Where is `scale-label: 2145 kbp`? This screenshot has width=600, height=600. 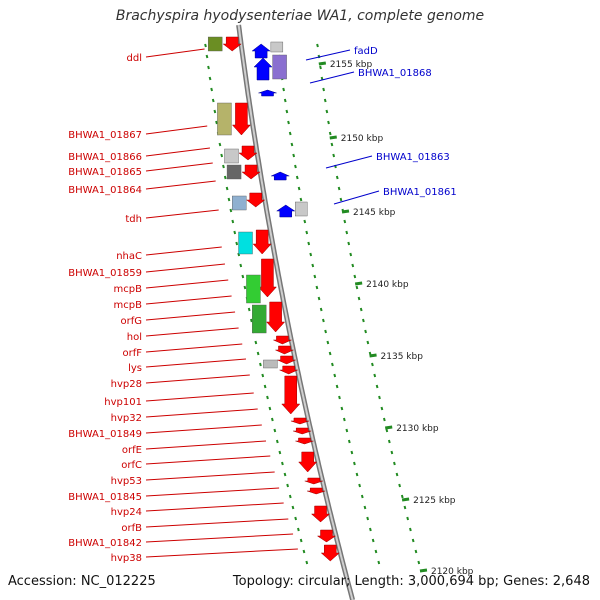 scale-label: 2145 kbp is located at coordinates (374, 213).